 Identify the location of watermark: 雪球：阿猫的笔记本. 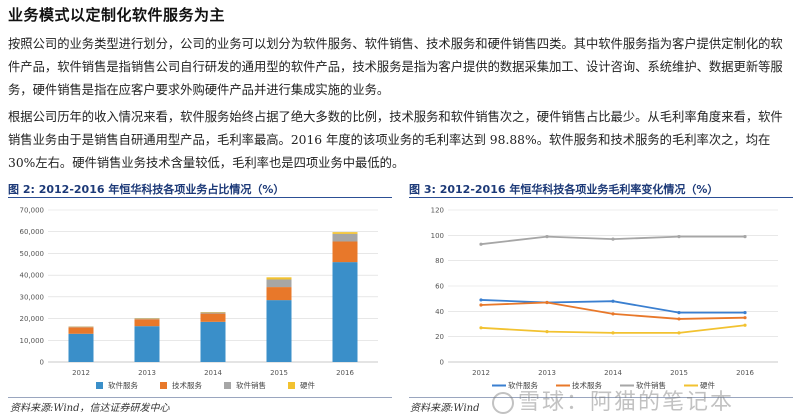
(613, 400).